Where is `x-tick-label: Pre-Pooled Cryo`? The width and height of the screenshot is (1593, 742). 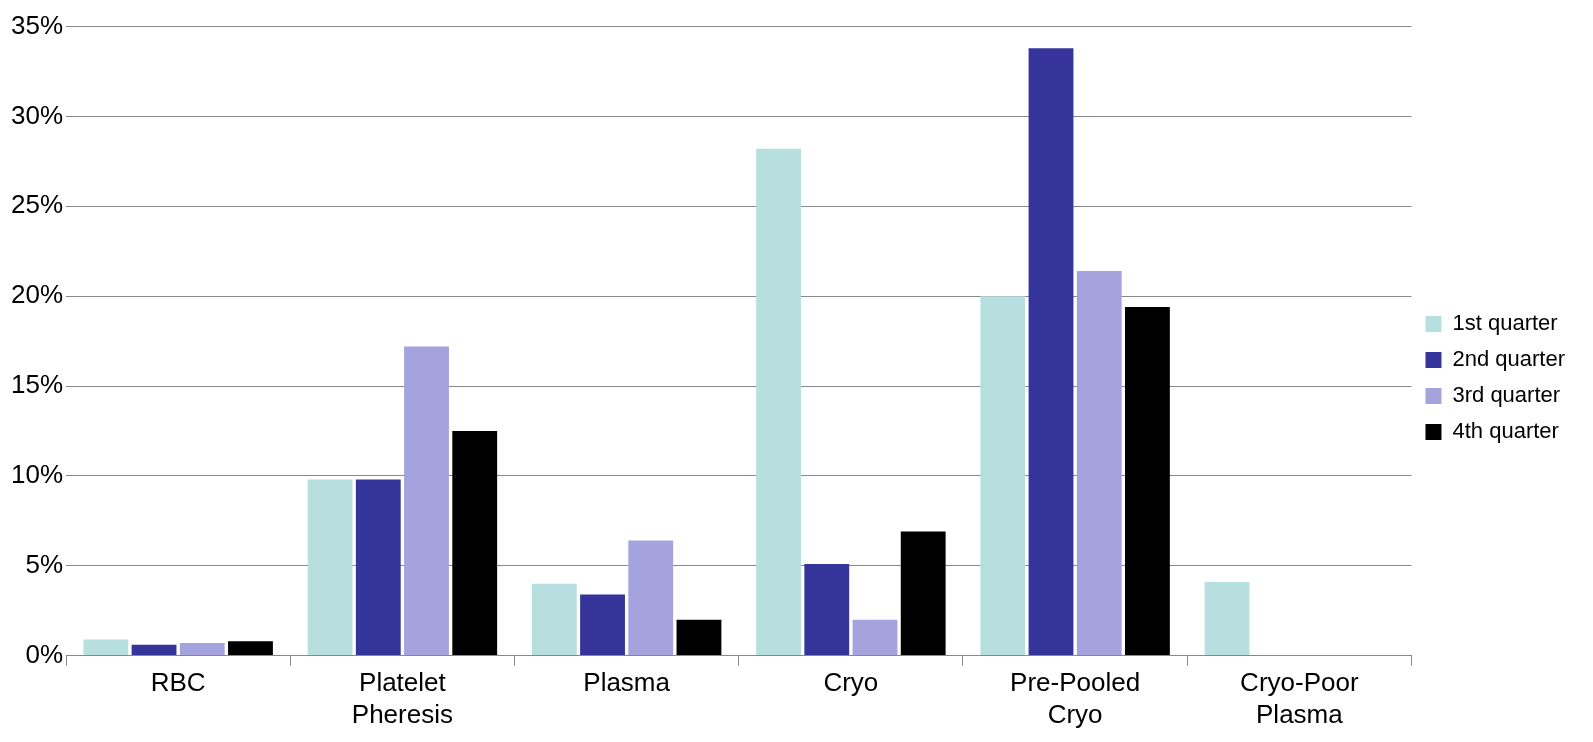 x-tick-label: Pre-Pooled Cryo is located at coordinates (1075, 698).